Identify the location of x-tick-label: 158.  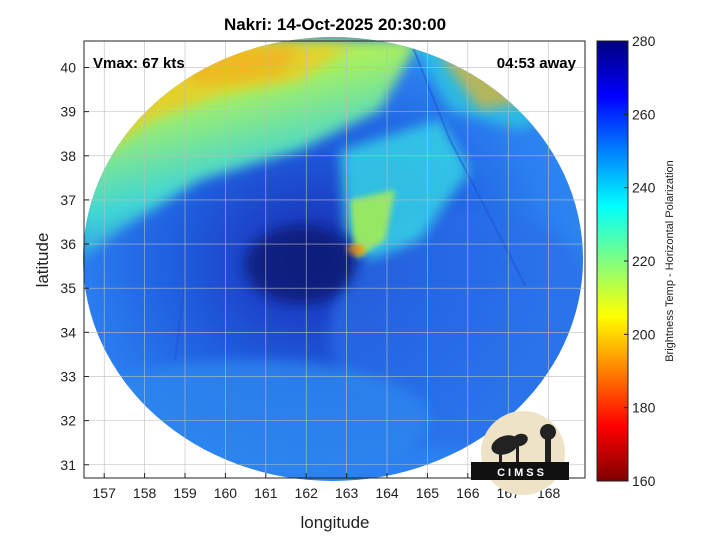
(145, 493).